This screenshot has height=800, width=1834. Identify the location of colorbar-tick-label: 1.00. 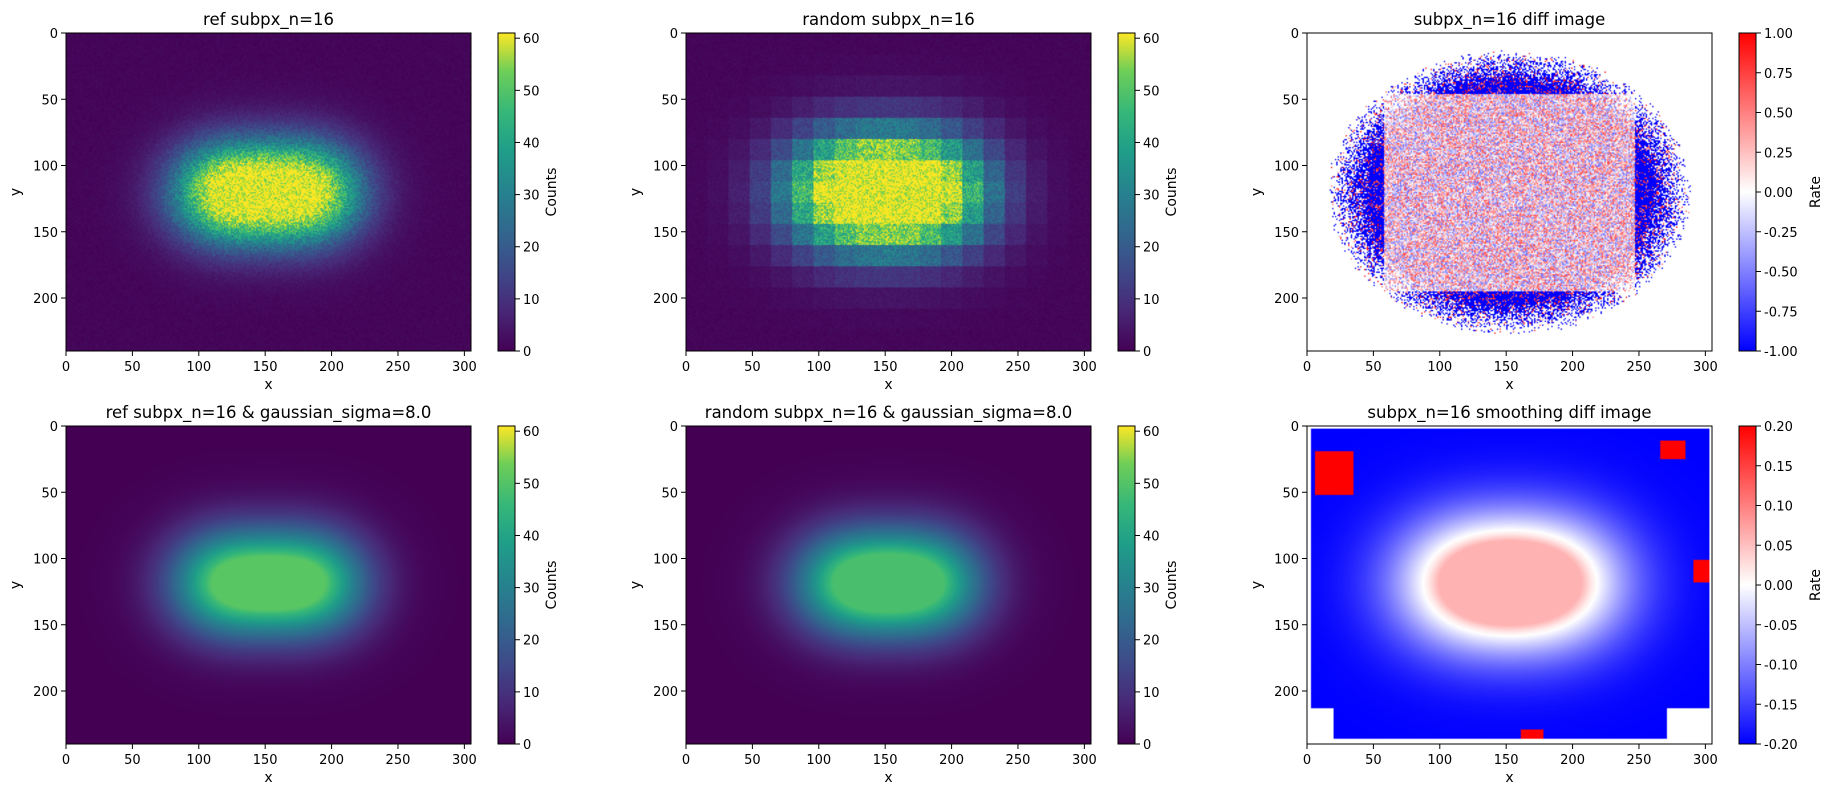
(1778, 34).